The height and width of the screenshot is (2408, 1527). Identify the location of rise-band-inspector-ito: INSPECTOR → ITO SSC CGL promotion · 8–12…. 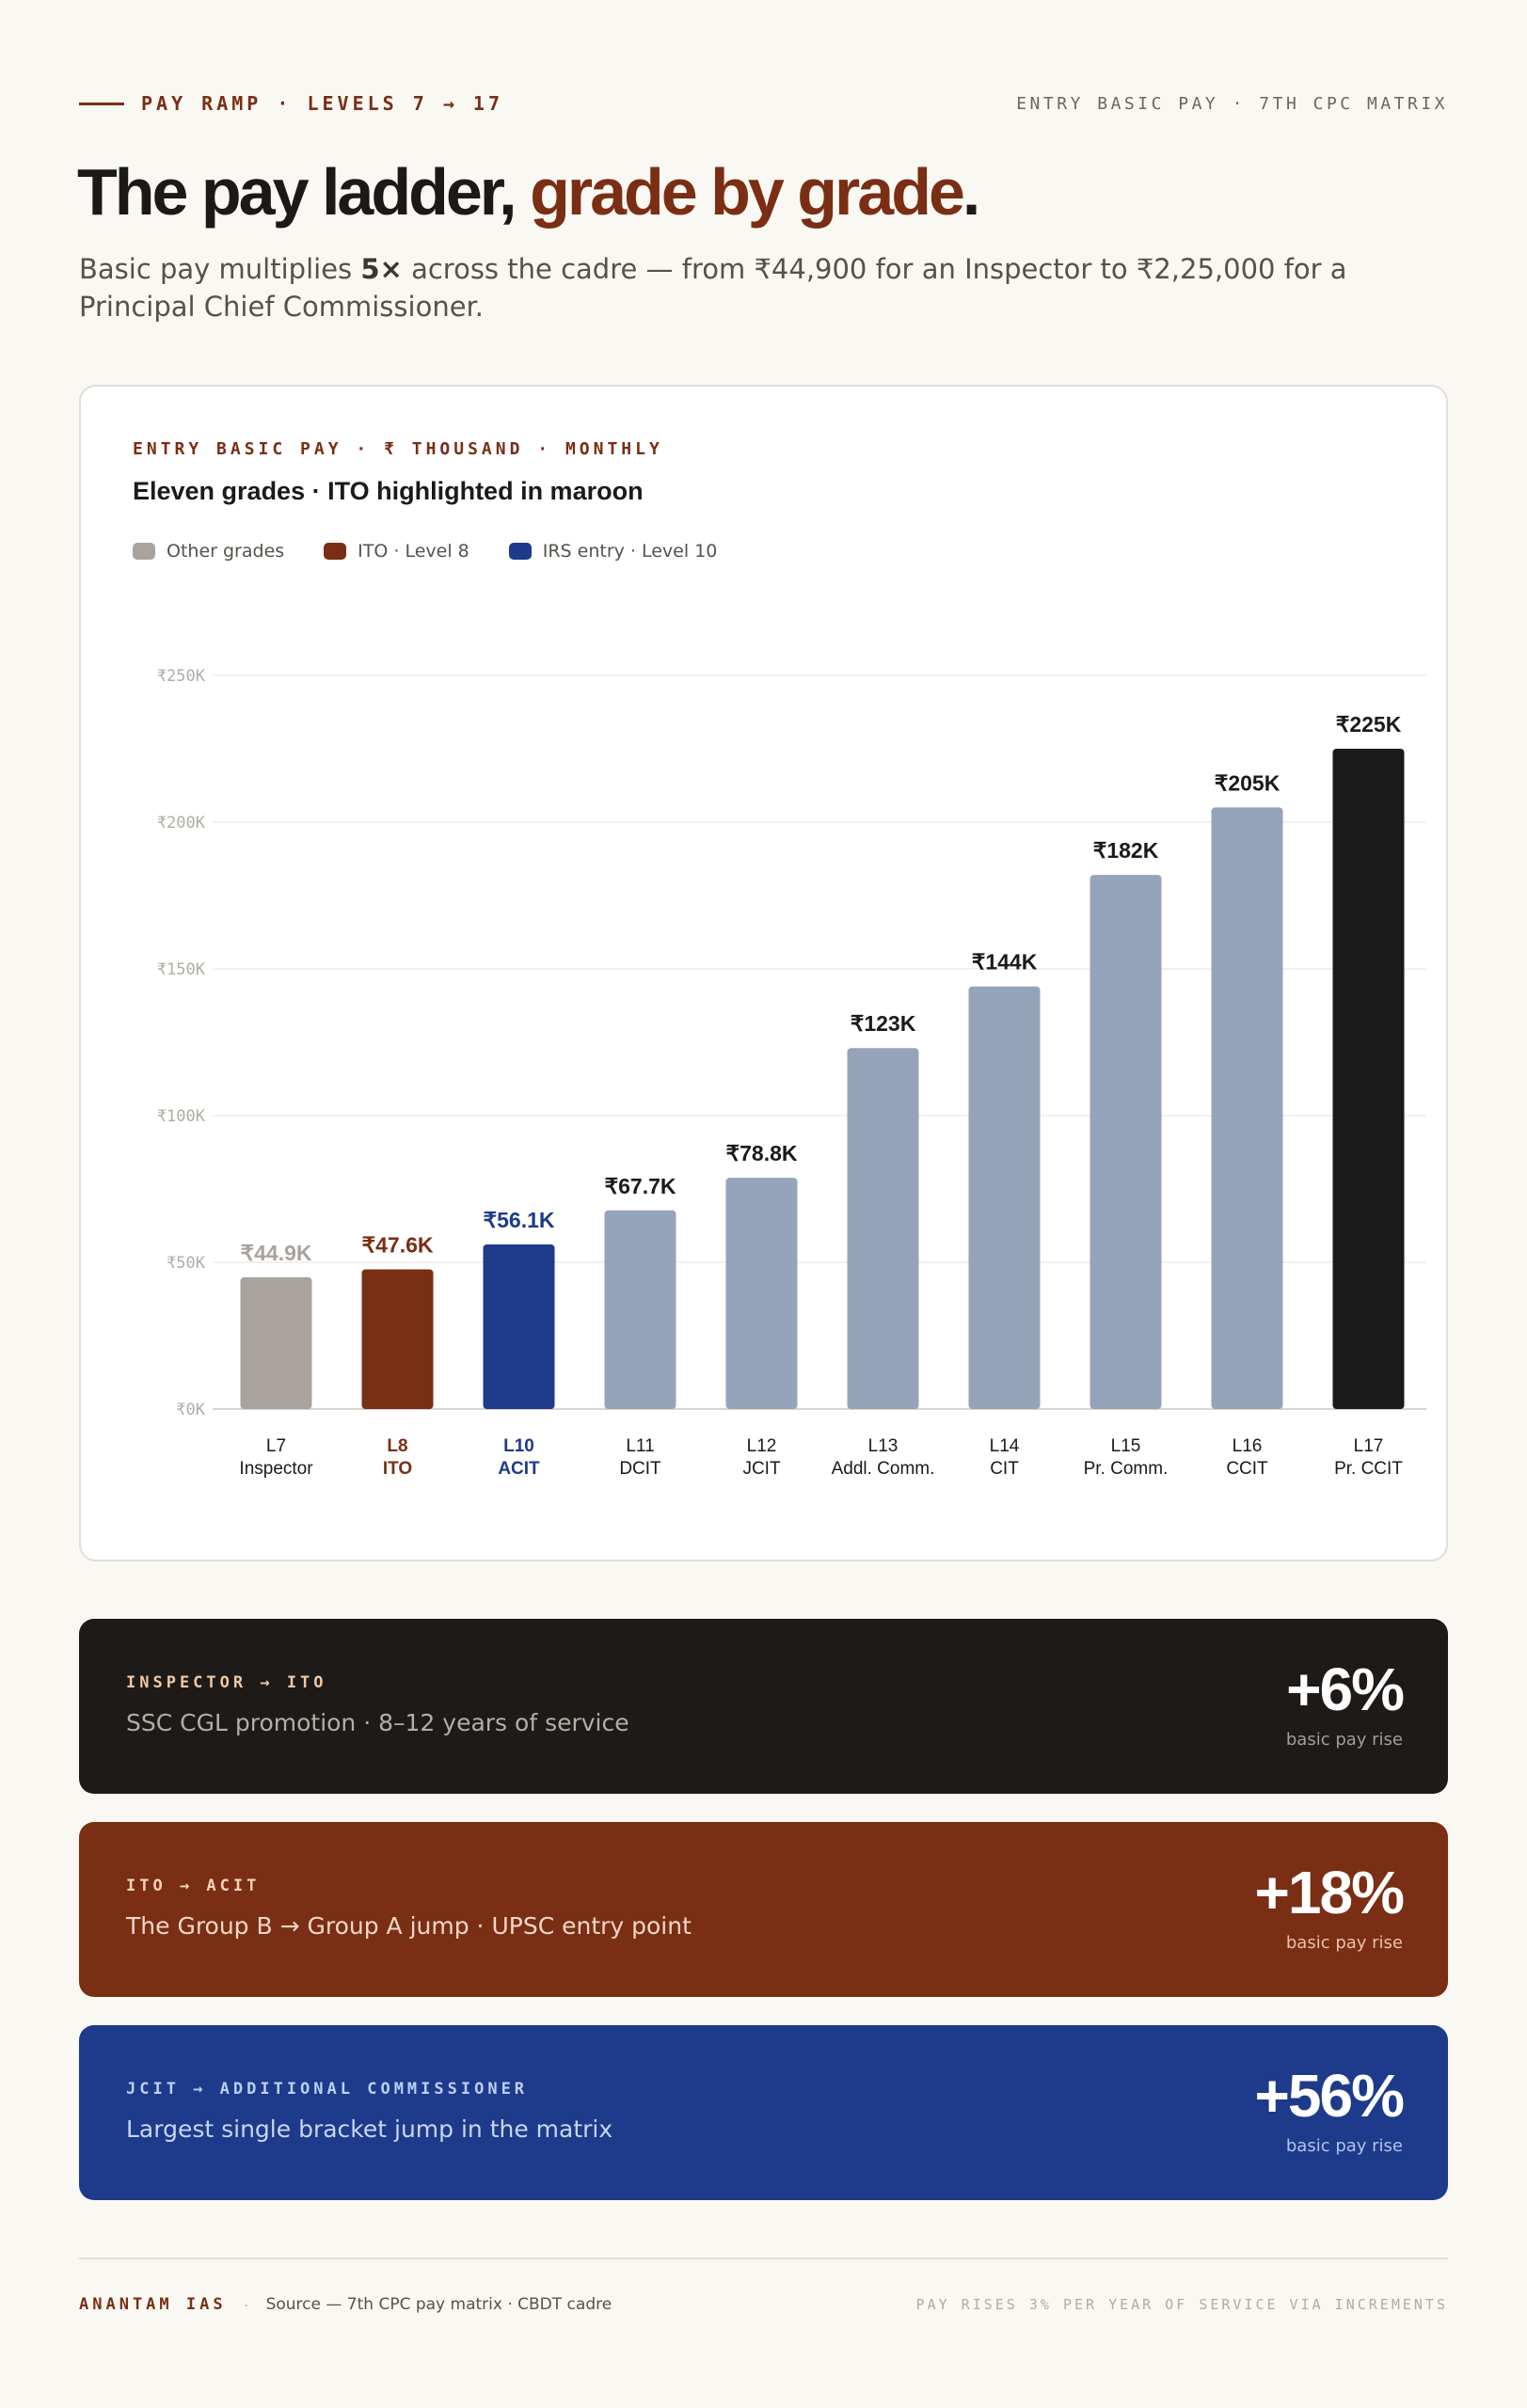
(763, 1707).